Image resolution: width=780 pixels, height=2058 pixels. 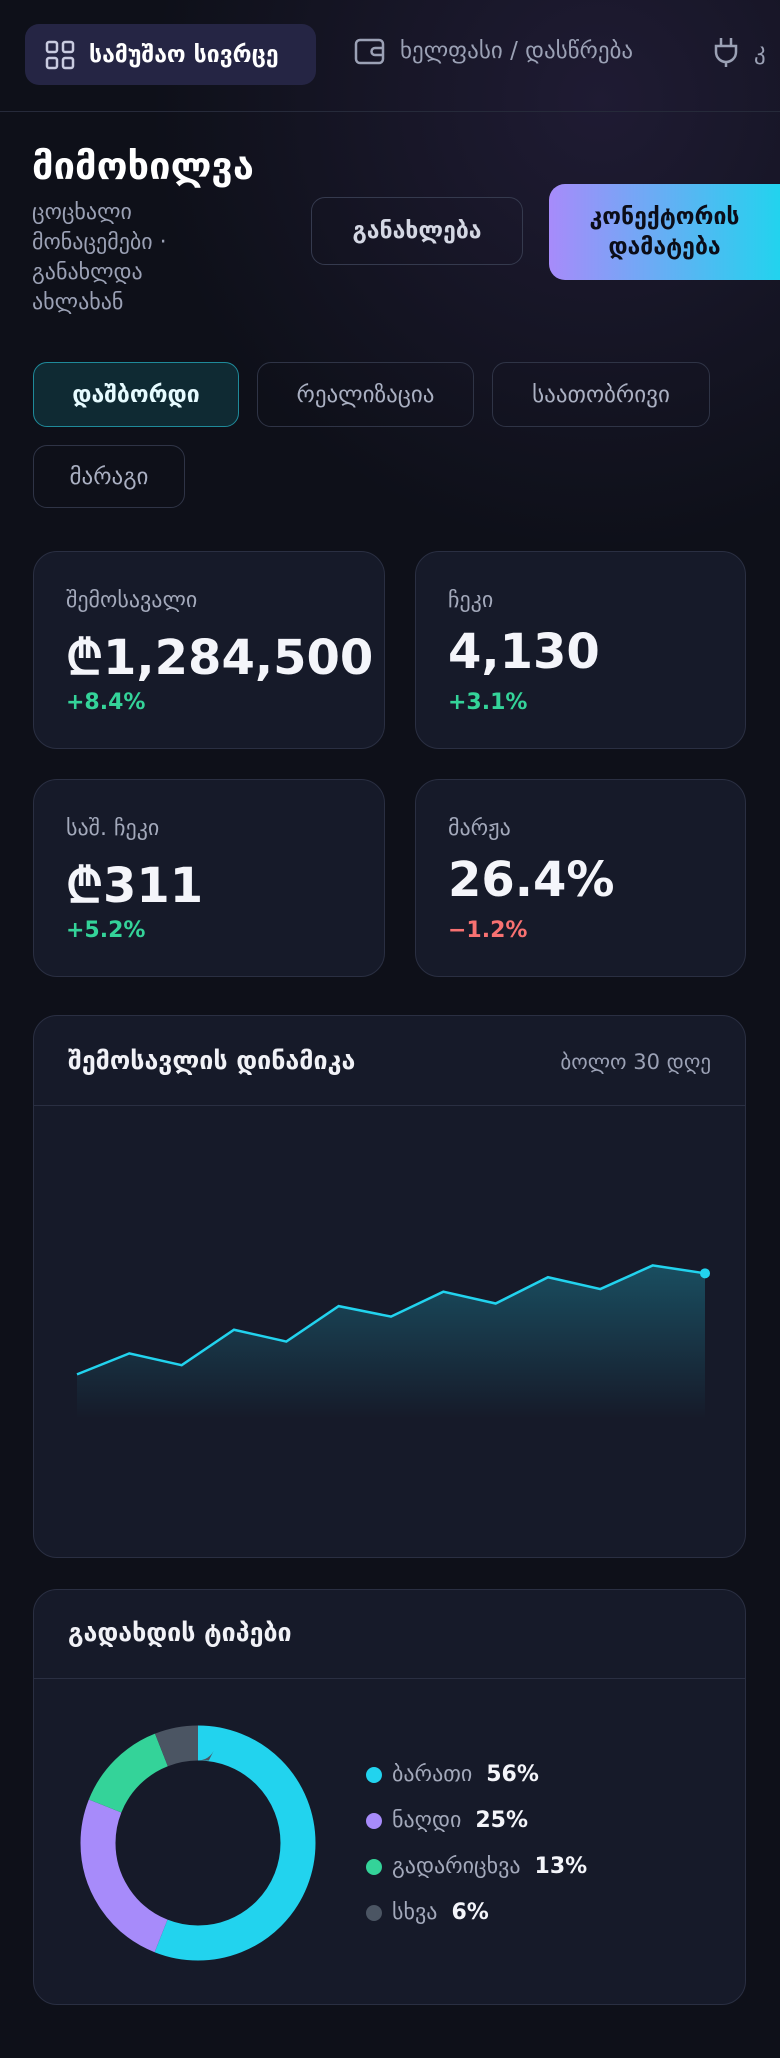 What do you see at coordinates (220, 658) in the screenshot?
I see `kpi-value: ₾1,284,500` at bounding box center [220, 658].